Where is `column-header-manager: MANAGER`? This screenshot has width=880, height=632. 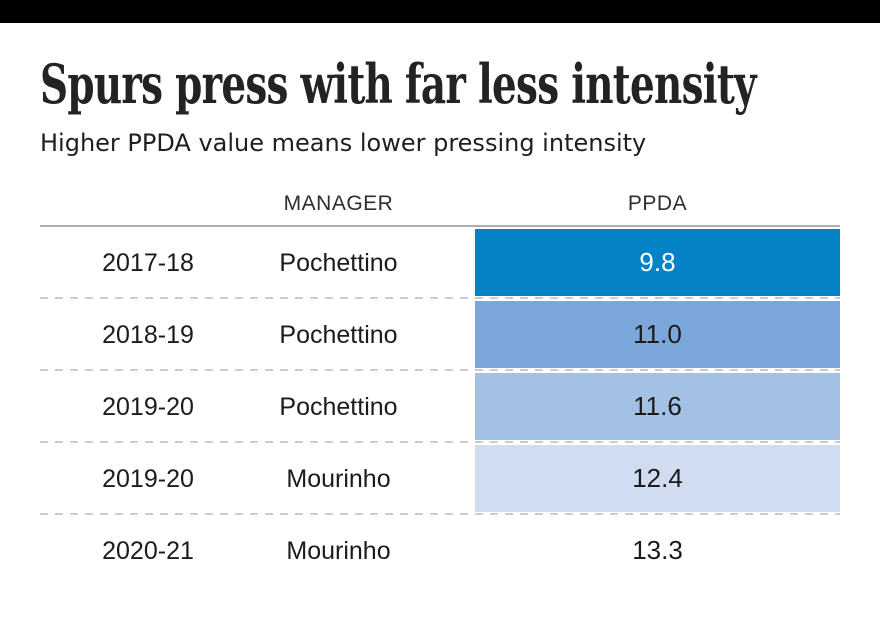 column-header-manager: MANAGER is located at coordinates (338, 203).